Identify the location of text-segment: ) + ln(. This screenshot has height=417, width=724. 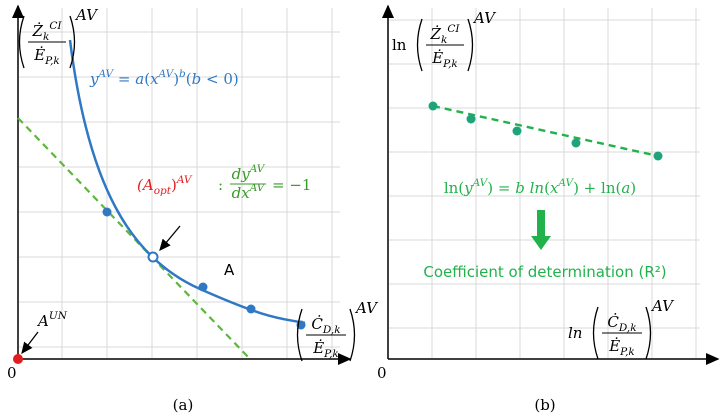
(597, 188).